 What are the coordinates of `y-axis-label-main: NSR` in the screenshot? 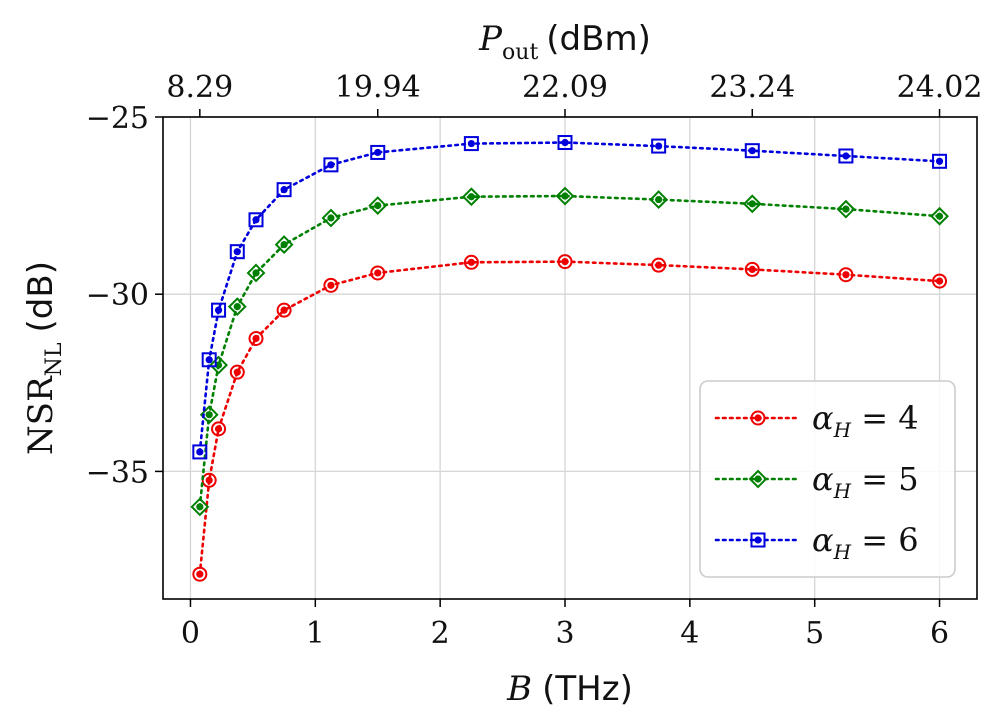 It's located at (41, 415).